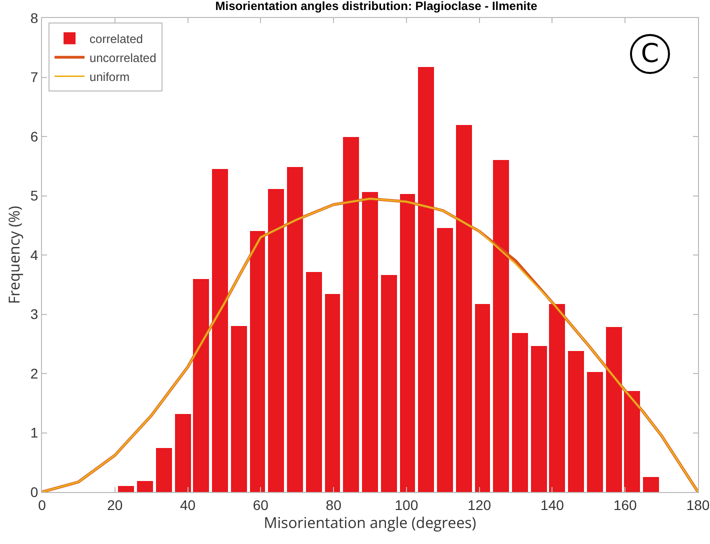 The image size is (710, 544). Describe the element at coordinates (116, 39) in the screenshot. I see `legend-label: correlated` at that location.